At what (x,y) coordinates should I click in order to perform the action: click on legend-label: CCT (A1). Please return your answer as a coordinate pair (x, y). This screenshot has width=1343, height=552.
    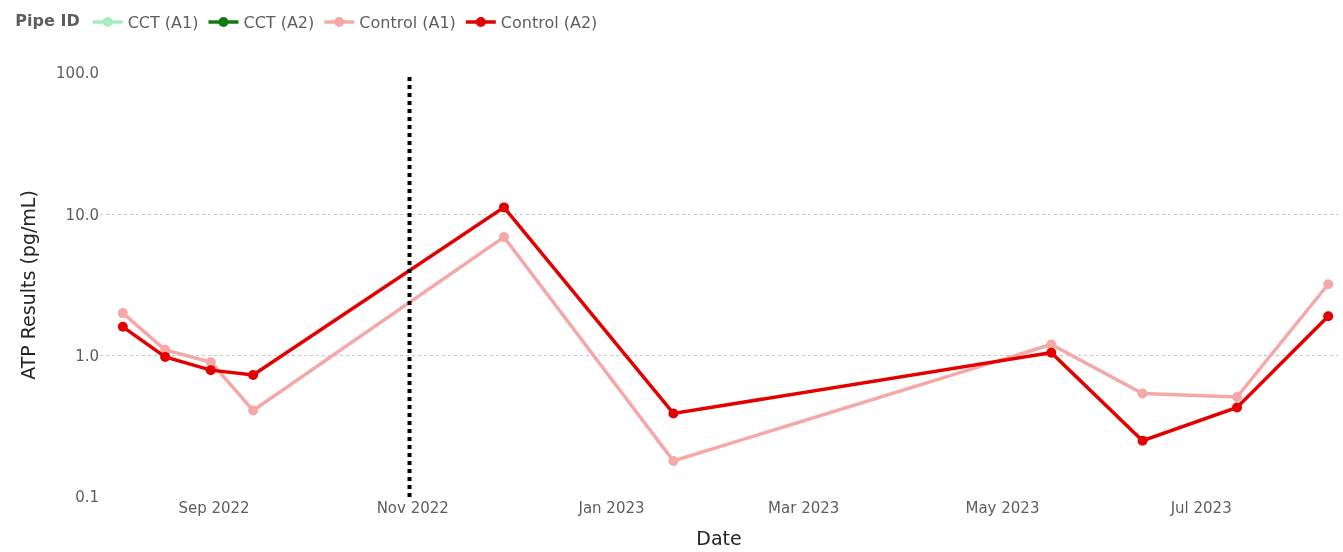
    Looking at the image, I should click on (163, 23).